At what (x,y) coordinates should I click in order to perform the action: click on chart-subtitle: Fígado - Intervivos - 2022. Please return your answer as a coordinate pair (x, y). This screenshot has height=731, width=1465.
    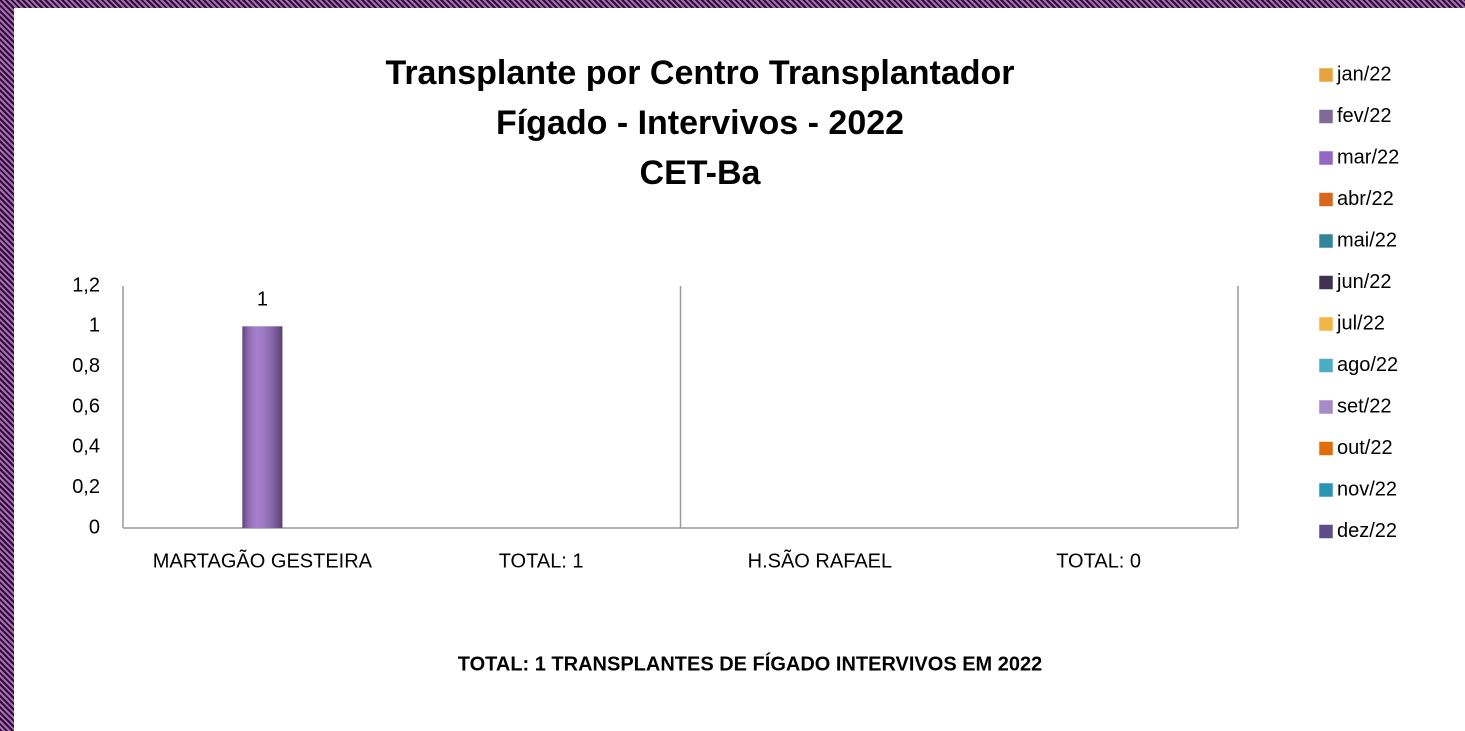
    Looking at the image, I should click on (700, 123).